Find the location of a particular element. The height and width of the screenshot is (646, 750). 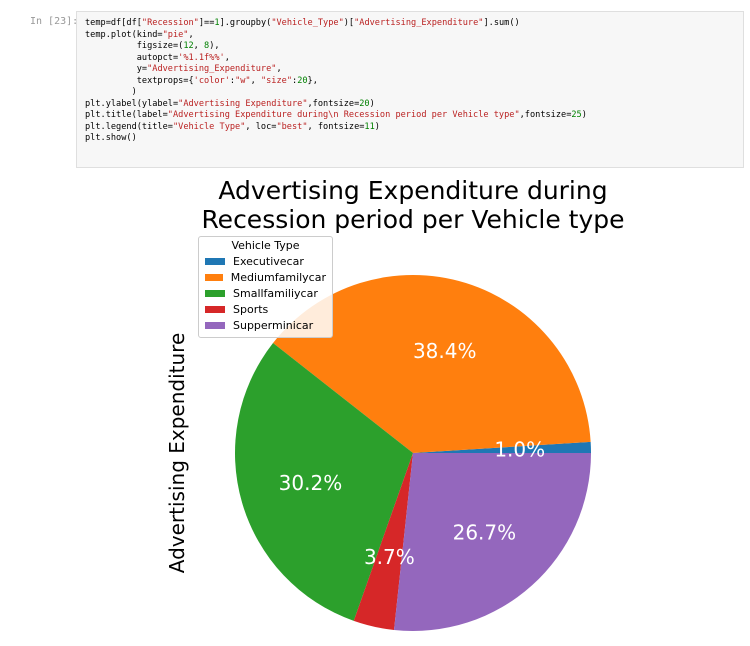

slice-percentage-label: 38.4% is located at coordinates (445, 351).